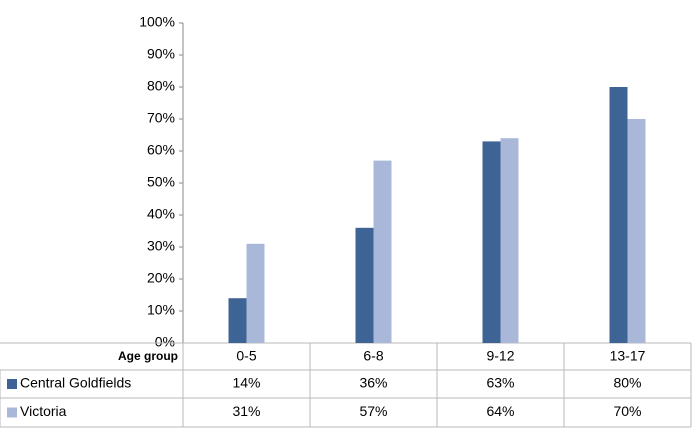 The height and width of the screenshot is (428, 692). Describe the element at coordinates (148, 356) in the screenshot. I see `x-axis-label: Age group` at that location.